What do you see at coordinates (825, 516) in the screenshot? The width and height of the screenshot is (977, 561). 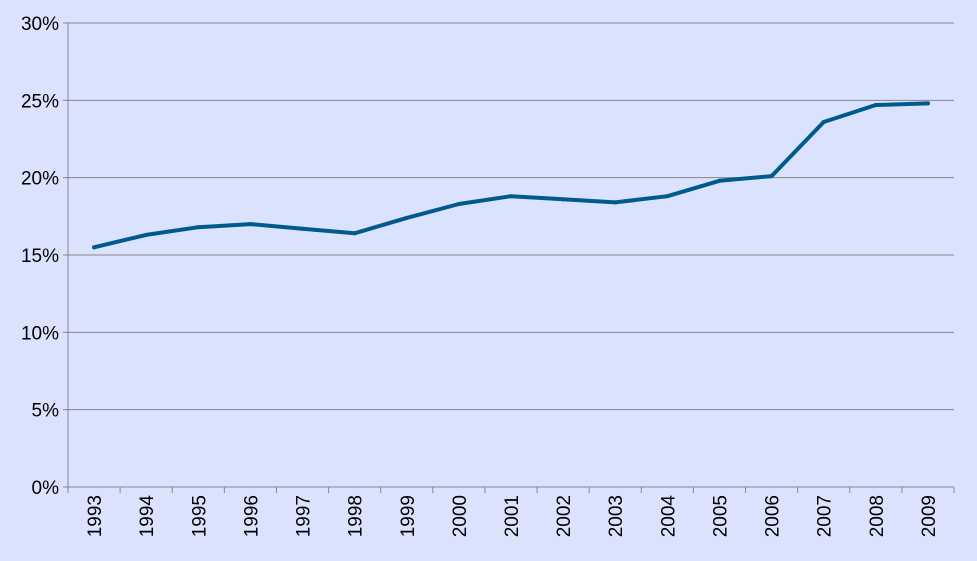 I see `x-tick-label: 2007` at bounding box center [825, 516].